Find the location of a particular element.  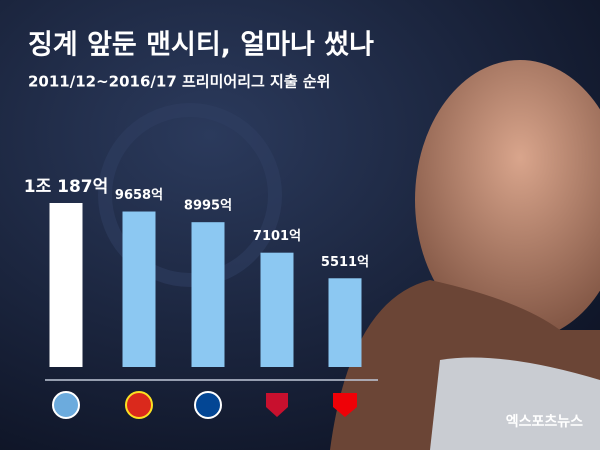

value-label: 8995억 is located at coordinates (208, 206).